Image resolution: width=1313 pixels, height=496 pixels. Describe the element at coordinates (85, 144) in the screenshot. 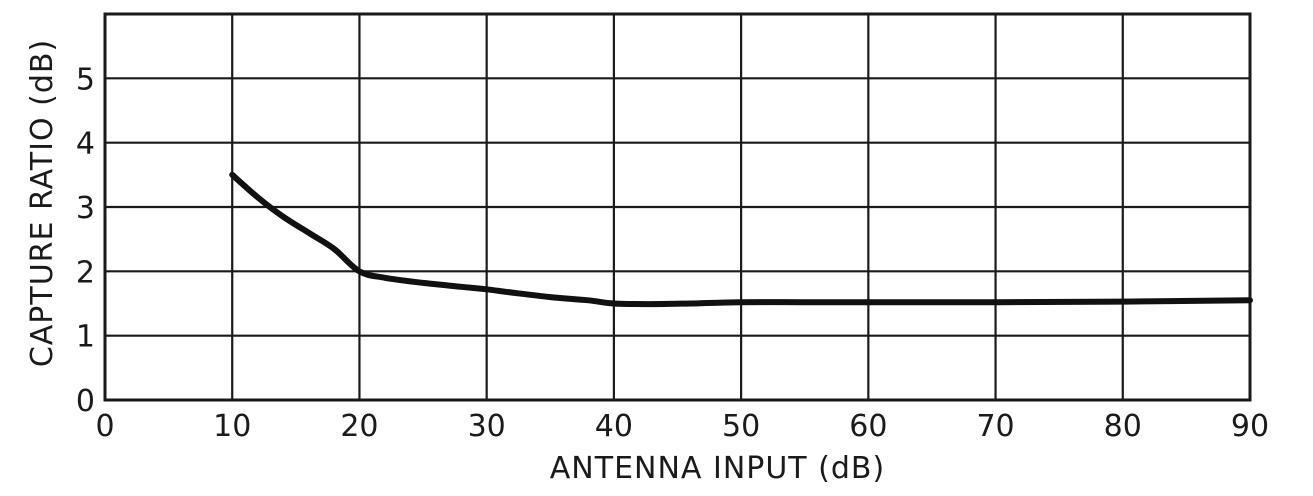

I see `y-tick-label: 4` at that location.